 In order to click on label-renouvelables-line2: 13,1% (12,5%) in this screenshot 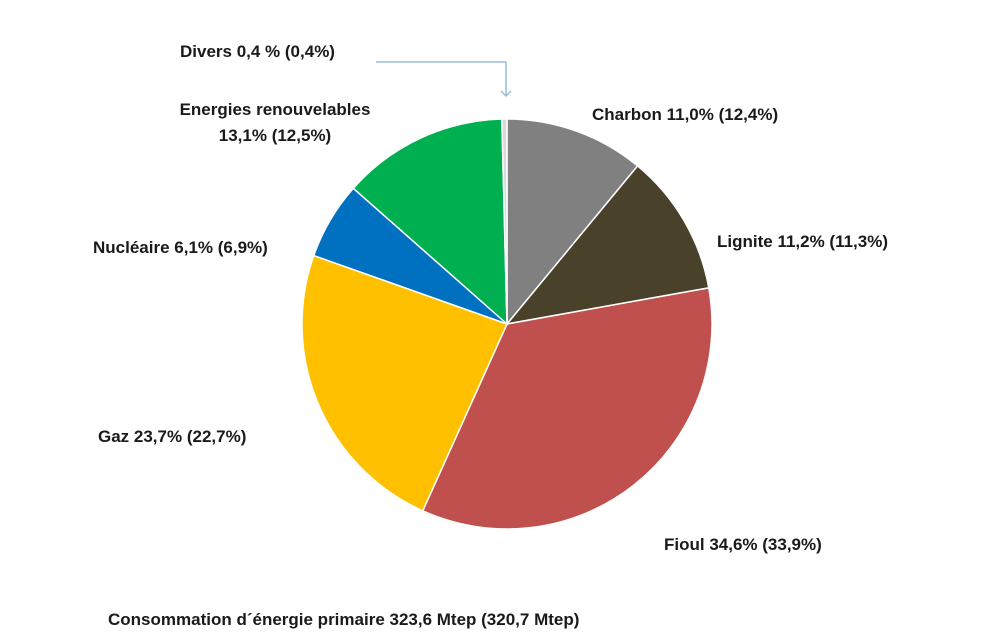, I will do `click(275, 135)`.